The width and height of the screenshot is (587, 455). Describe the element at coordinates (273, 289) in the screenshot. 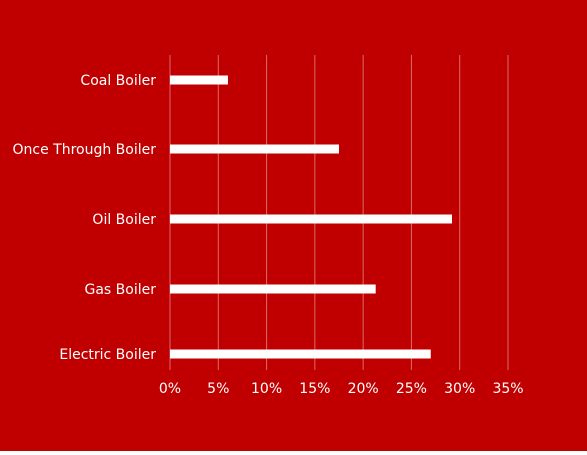

I see `bar-gas-boiler` at that location.